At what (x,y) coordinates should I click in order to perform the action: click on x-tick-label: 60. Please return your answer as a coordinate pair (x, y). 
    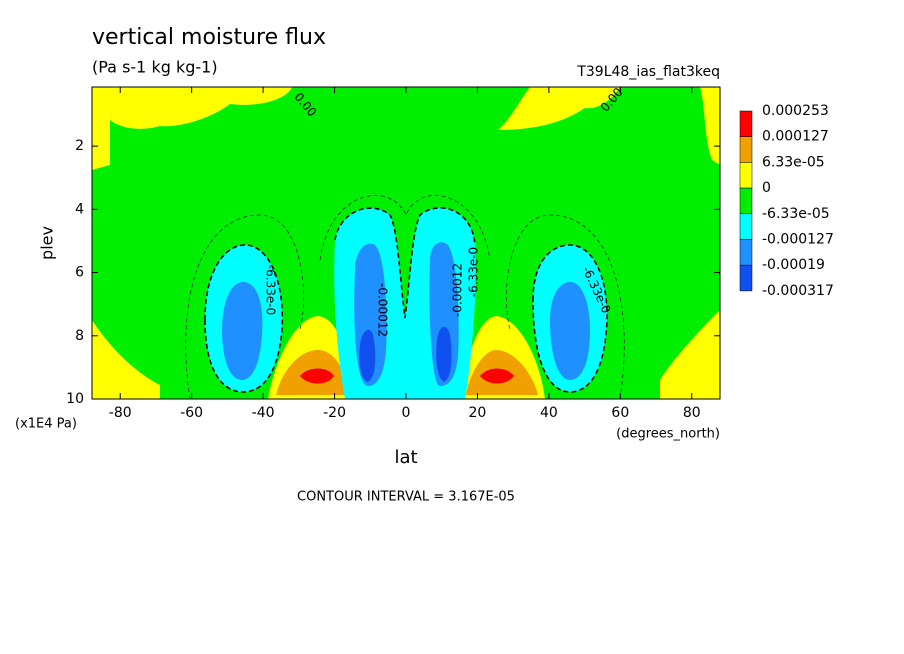
    Looking at the image, I should click on (620, 413).